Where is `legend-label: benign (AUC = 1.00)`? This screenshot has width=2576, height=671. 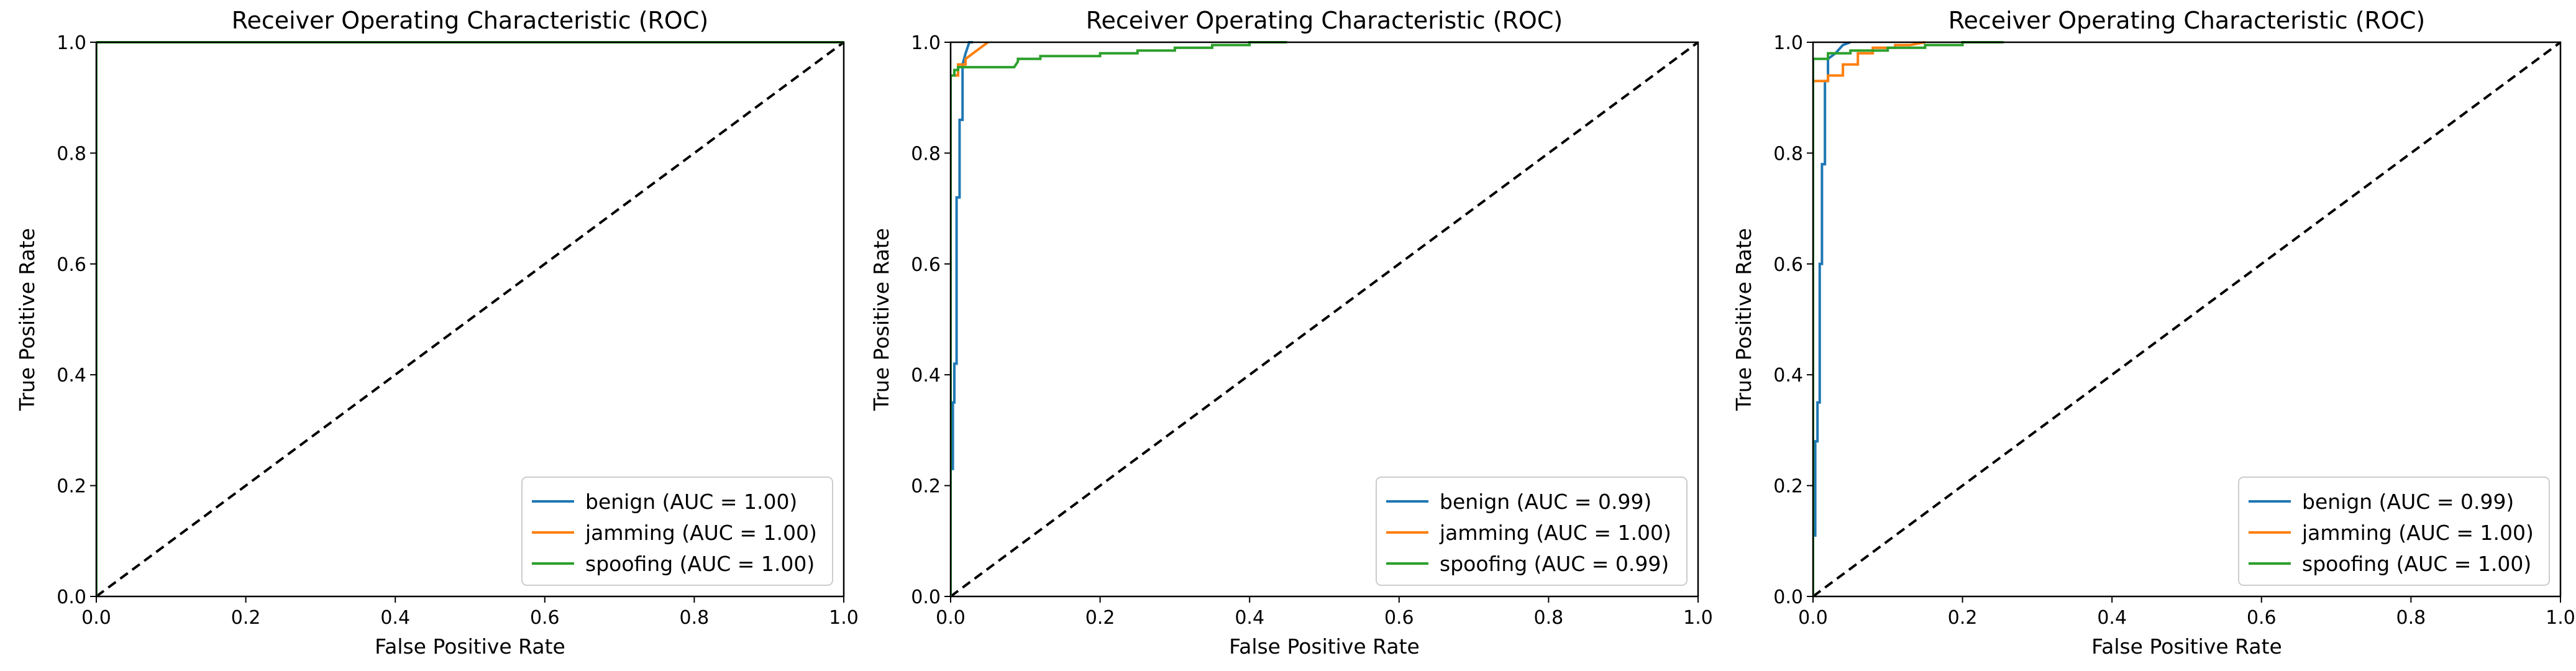 legend-label: benign (AUC = 1.00) is located at coordinates (691, 502).